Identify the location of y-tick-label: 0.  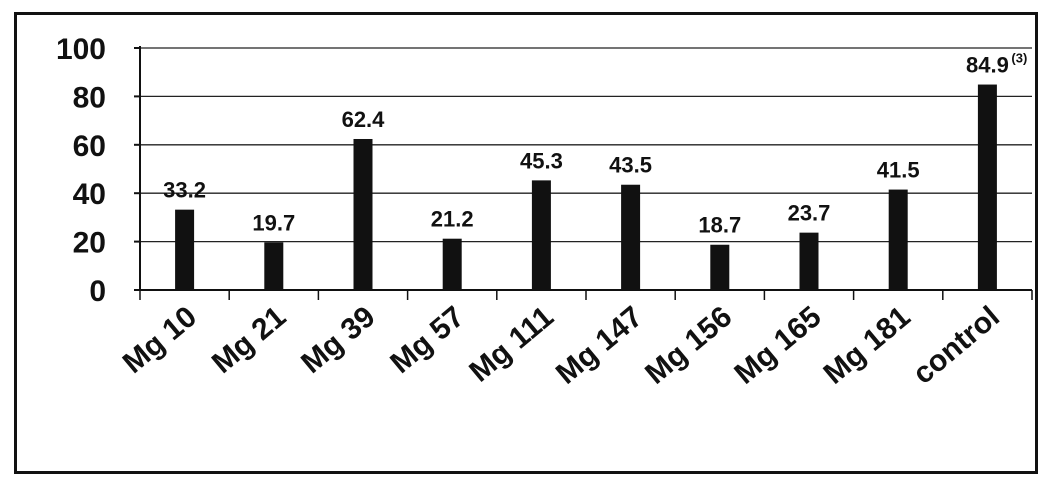
(97, 291).